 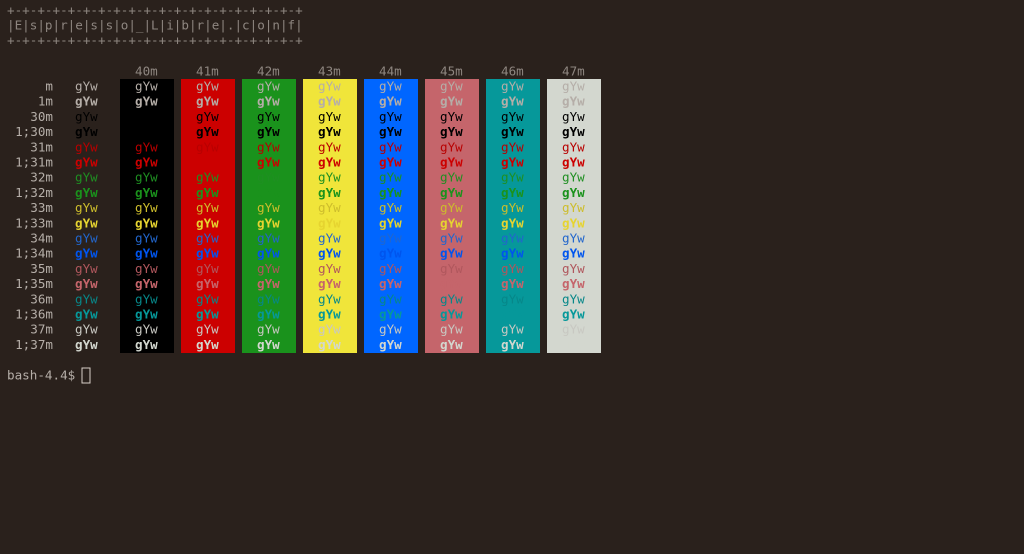 What do you see at coordinates (34, 222) in the screenshot?
I see `row-label: 1;33m` at bounding box center [34, 222].